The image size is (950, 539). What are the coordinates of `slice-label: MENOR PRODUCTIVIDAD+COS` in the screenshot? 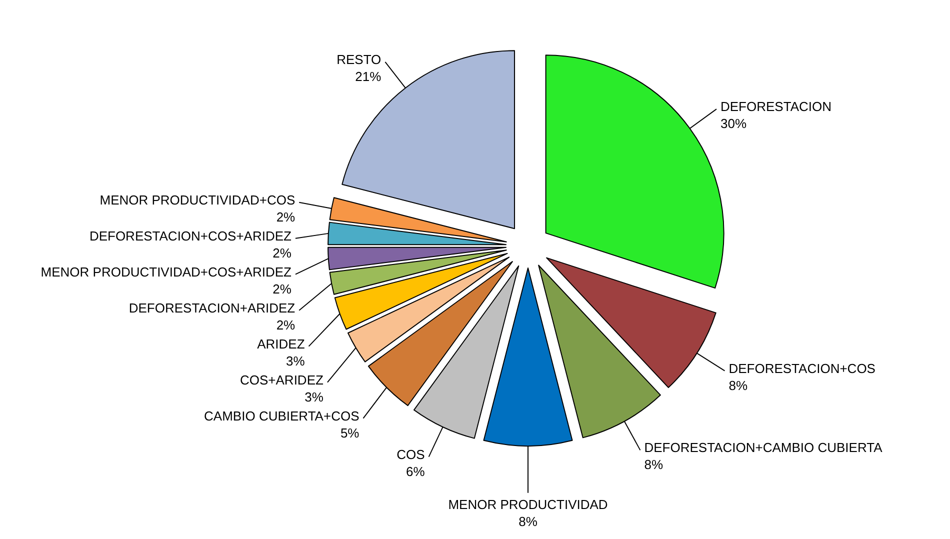 It's located at (198, 200).